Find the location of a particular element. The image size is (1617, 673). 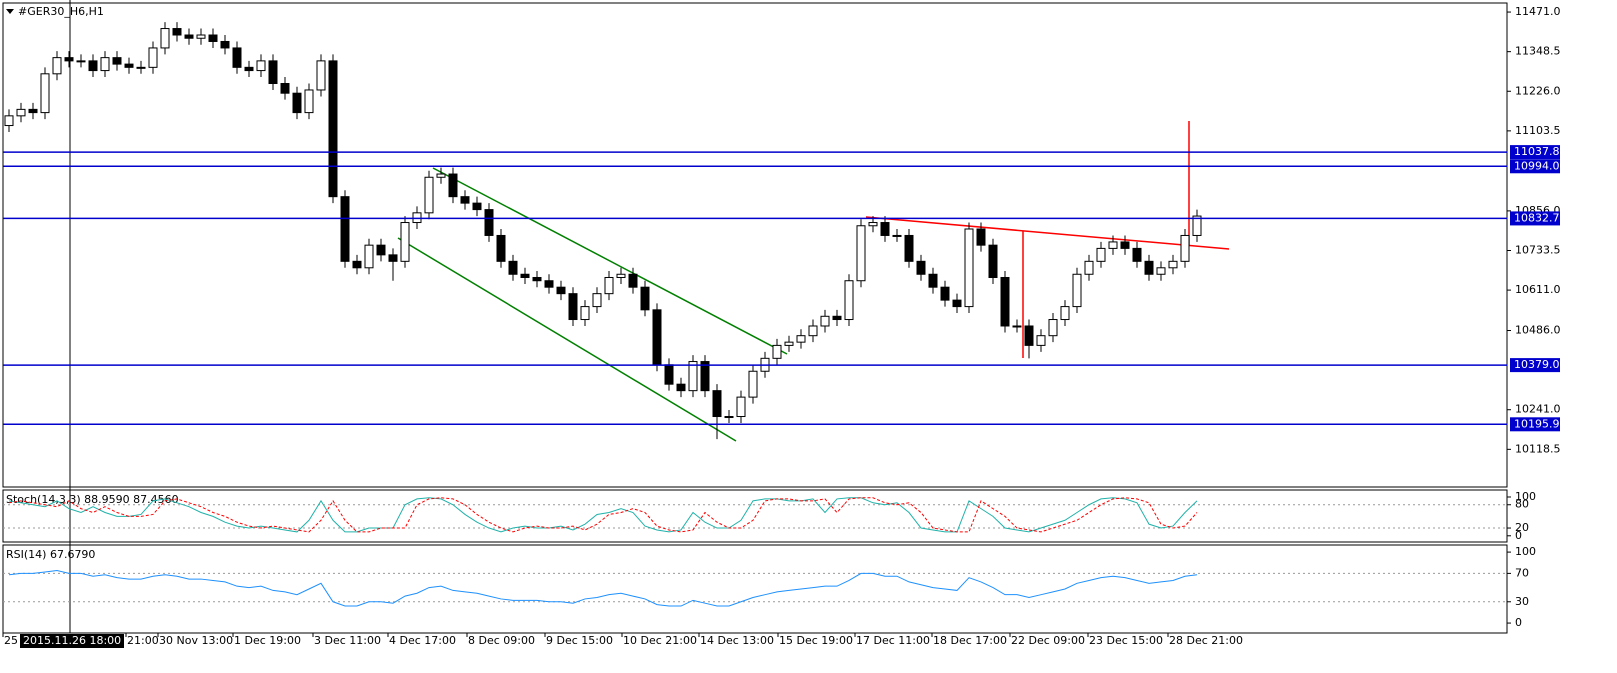

indicator-line is located at coordinates (603, 515).